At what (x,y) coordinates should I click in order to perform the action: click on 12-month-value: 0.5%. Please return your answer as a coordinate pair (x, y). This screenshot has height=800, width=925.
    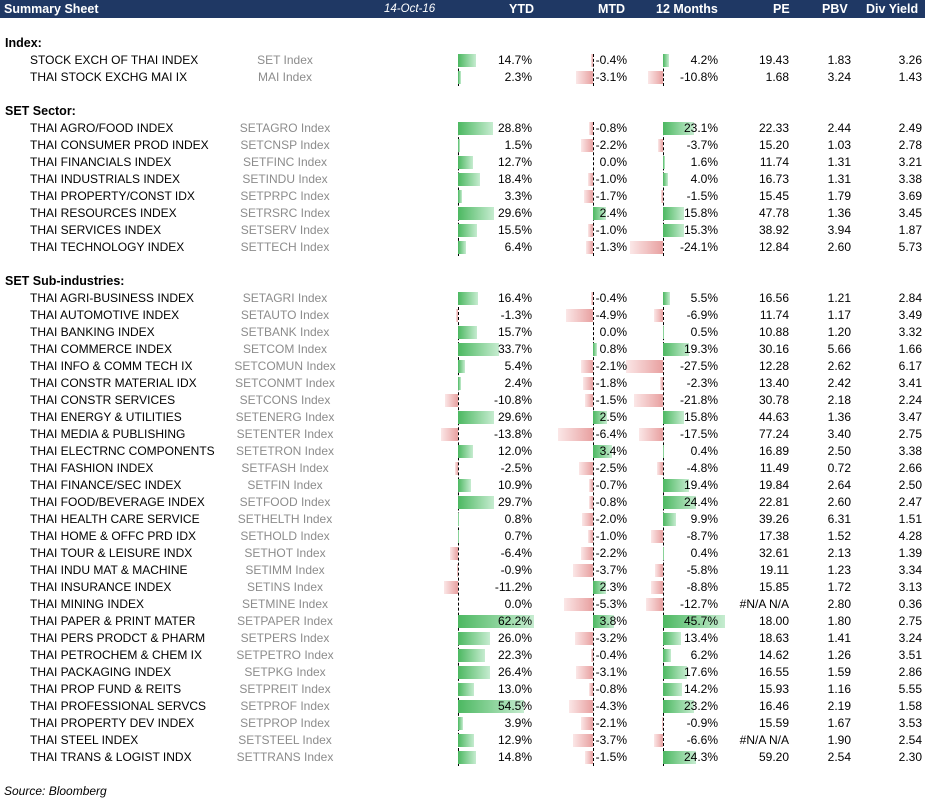
    Looking at the image, I should click on (704, 332).